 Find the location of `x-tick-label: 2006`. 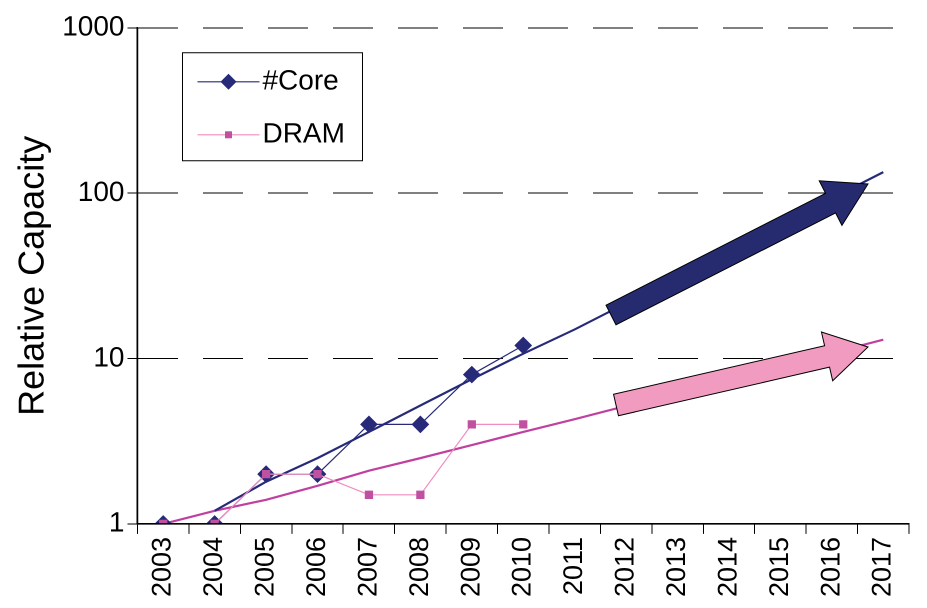

x-tick-label: 2006 is located at coordinates (315, 567).